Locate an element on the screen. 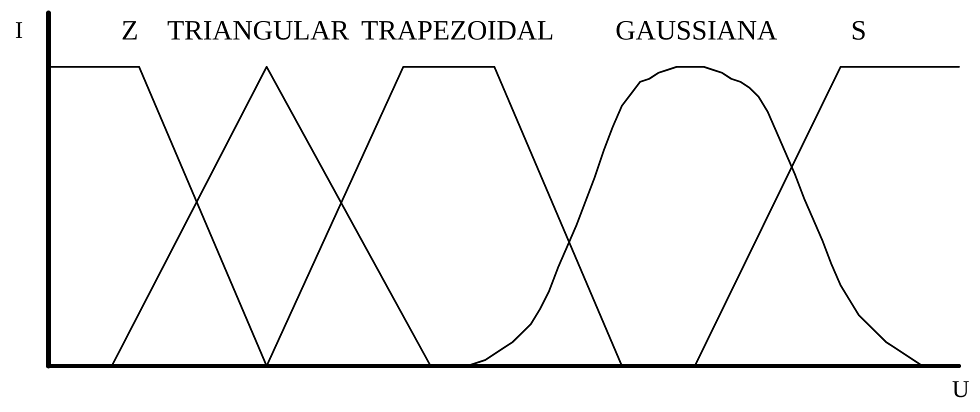 Image resolution: width=980 pixels, height=412 pixels. series-label: S is located at coordinates (858, 30).